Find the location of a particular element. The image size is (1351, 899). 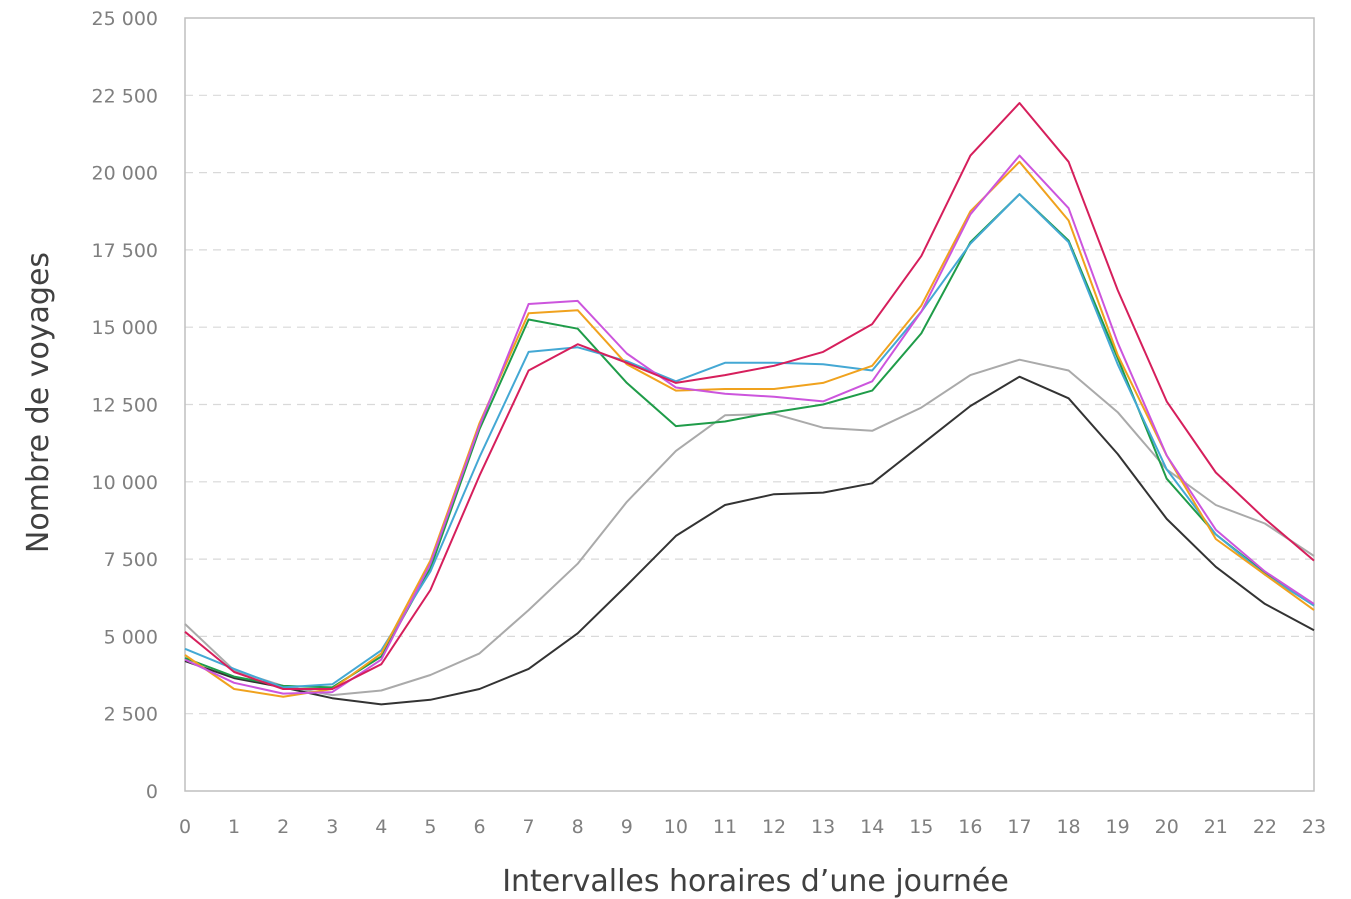

x-tick-label: 9 is located at coordinates (627, 827).